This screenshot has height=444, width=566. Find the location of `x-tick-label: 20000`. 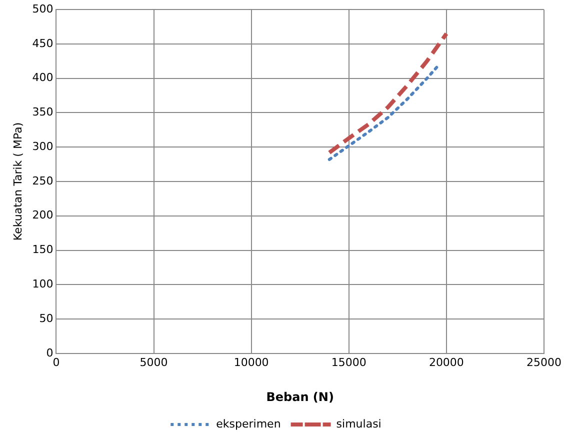

x-tick-label: 20000 is located at coordinates (446, 362).